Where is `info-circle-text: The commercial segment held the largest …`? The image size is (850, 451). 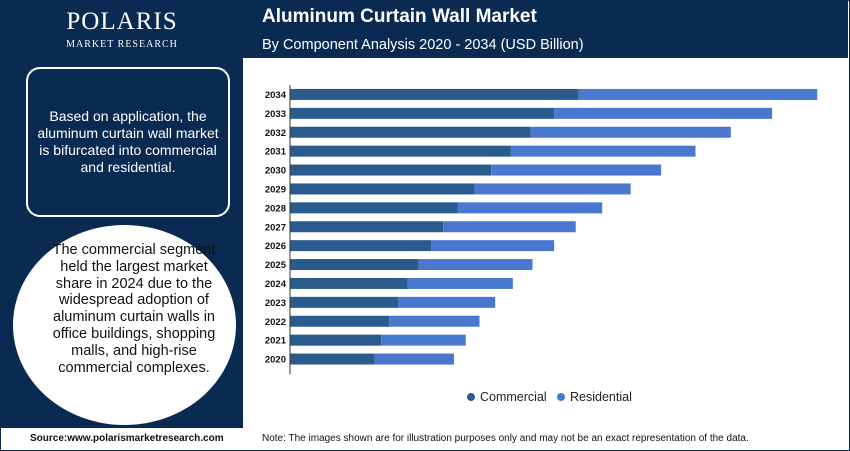
info-circle-text: The commercial segment held the largest … is located at coordinates (134, 309).